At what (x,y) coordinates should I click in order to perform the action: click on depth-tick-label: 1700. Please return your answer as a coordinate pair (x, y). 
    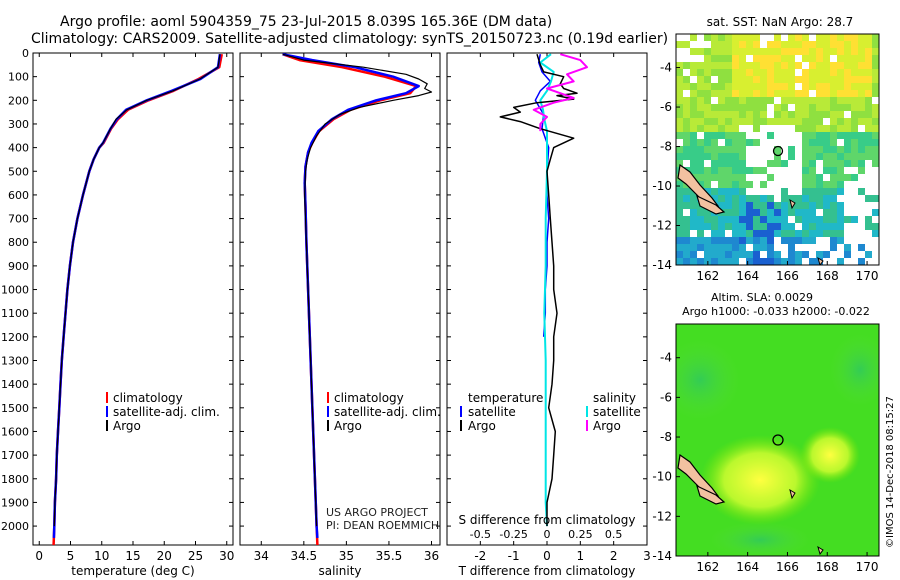
    Looking at the image, I should click on (15, 455).